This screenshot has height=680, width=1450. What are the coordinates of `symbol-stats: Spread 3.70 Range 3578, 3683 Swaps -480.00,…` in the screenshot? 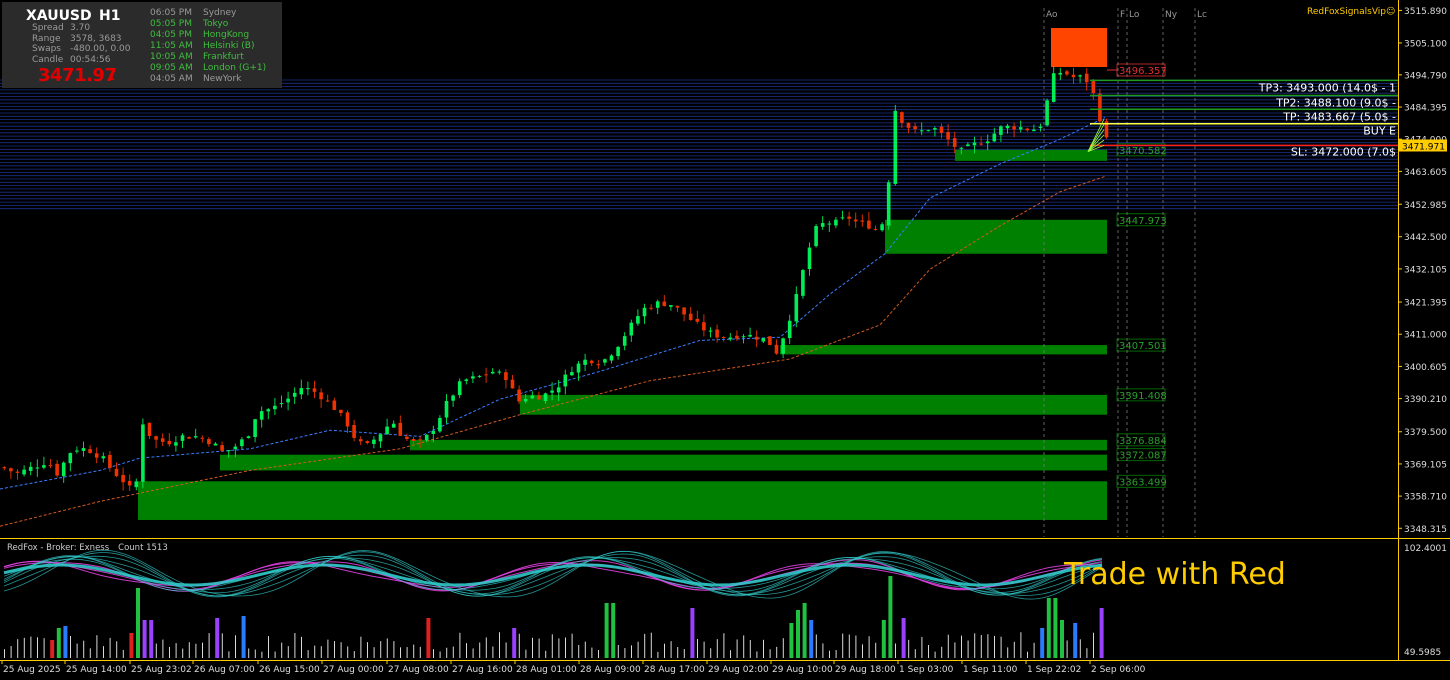 It's located at (81, 44).